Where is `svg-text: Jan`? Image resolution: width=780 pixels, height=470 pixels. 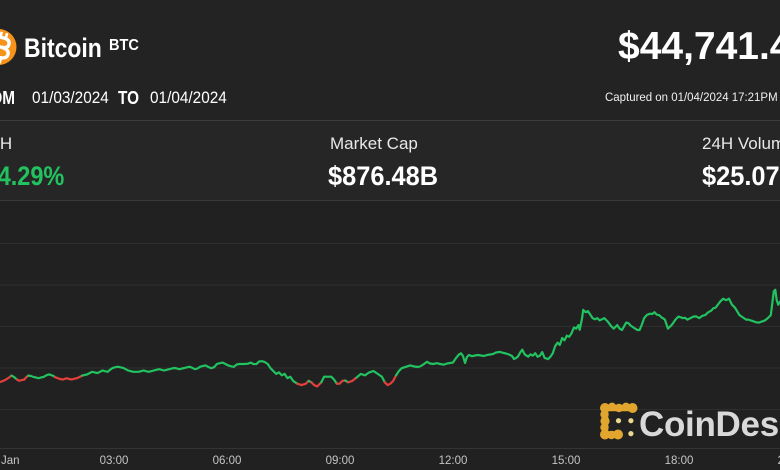 svg-text: Jan is located at coordinates (10, 461).